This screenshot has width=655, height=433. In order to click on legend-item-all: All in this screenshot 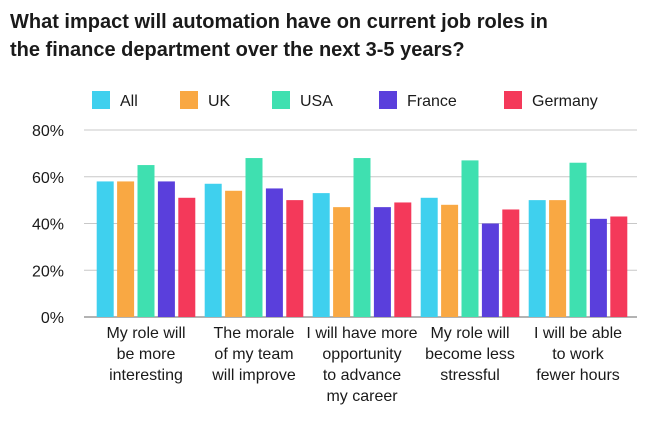, I will do `click(115, 100)`.